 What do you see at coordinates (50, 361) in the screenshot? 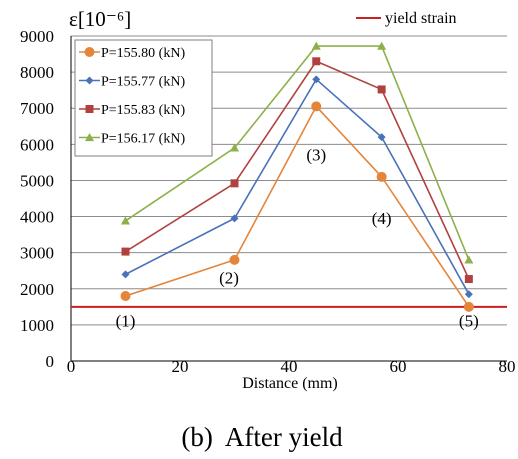
I see `y-tick-label-0: 0` at bounding box center [50, 361].